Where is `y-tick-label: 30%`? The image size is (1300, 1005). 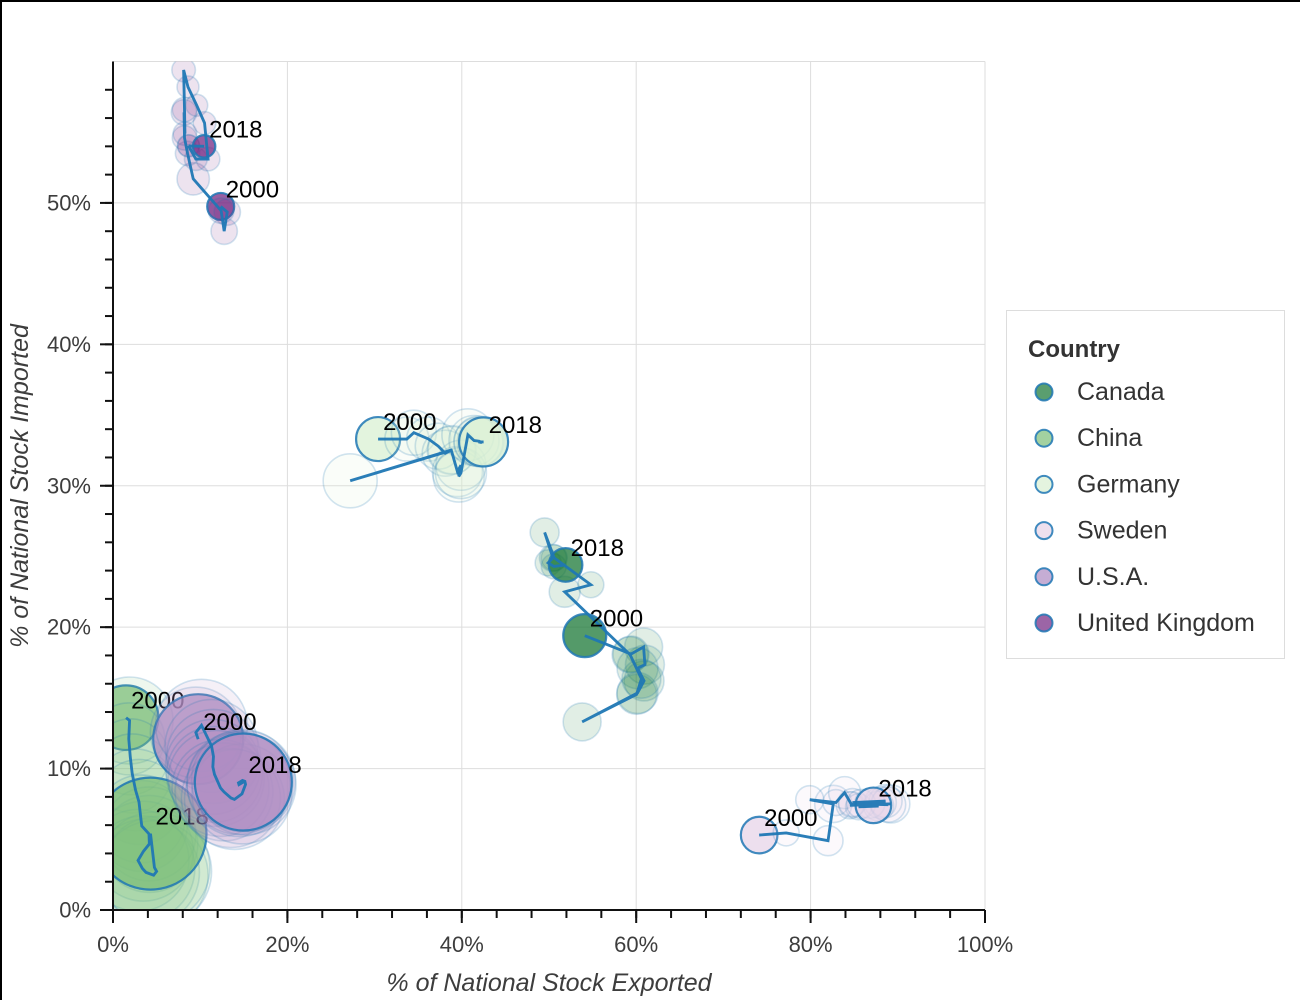
y-tick-label: 30% is located at coordinates (69, 485).